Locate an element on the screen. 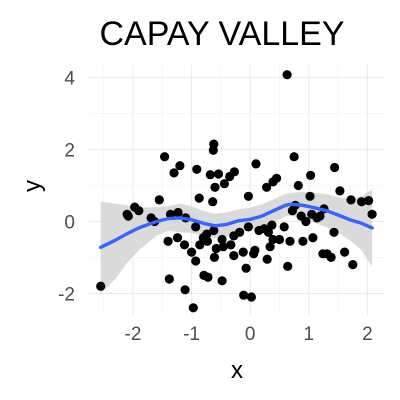 The image size is (400, 400). smooth-line is located at coordinates (236, 226).